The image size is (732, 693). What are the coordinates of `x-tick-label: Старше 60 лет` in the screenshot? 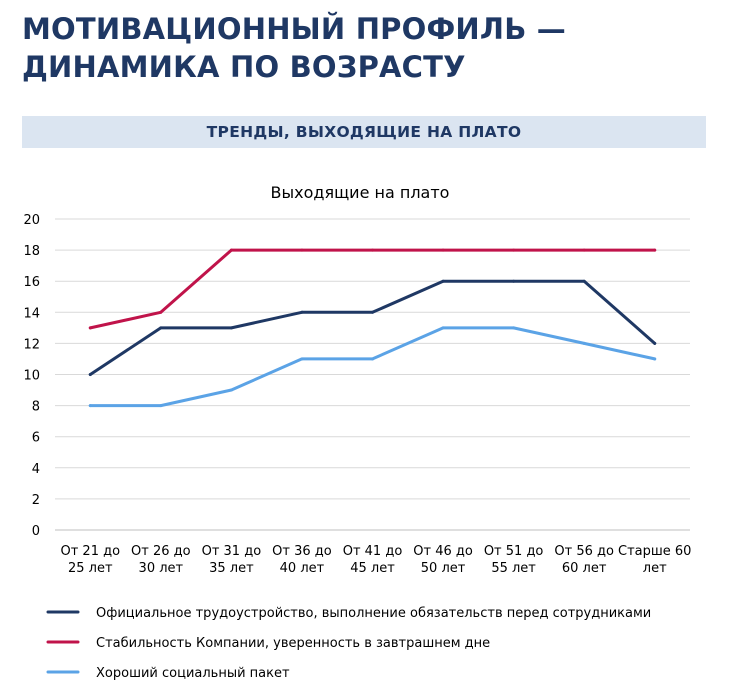 It's located at (654, 560).